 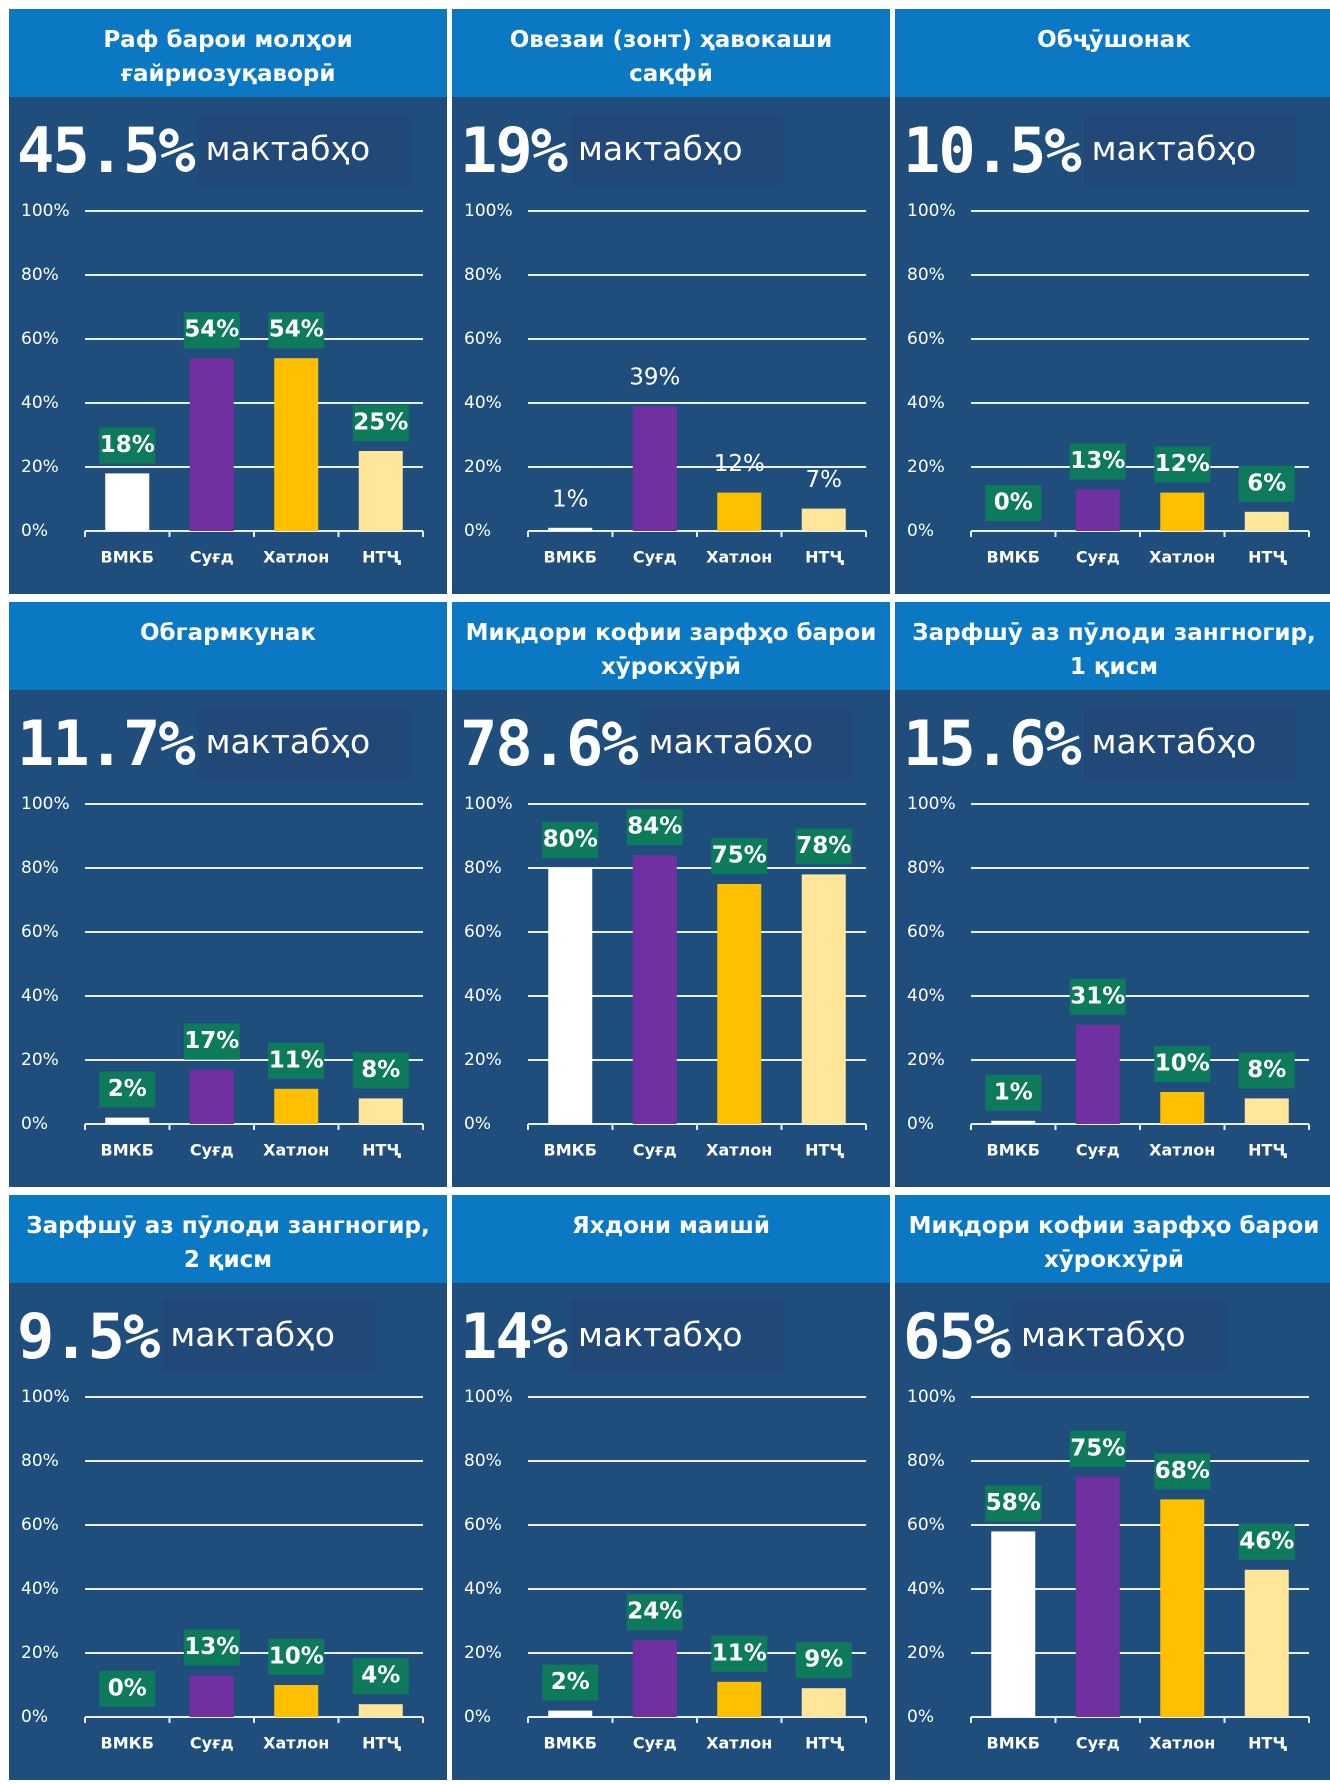 I want to click on value-label: 46%, so click(x=1266, y=1541).